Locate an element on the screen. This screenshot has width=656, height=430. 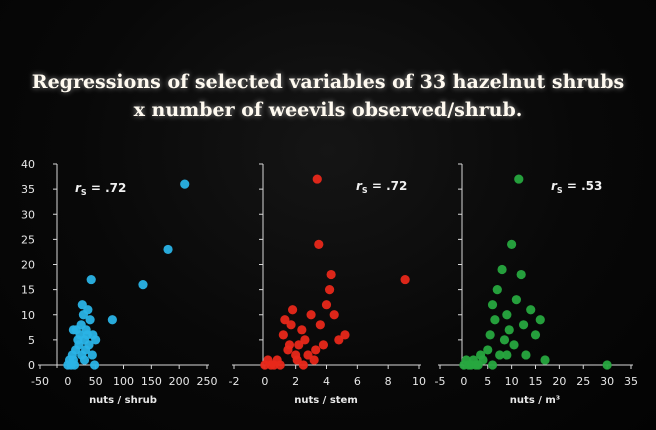
y-tick-label: 30 is located at coordinates (28, 214).